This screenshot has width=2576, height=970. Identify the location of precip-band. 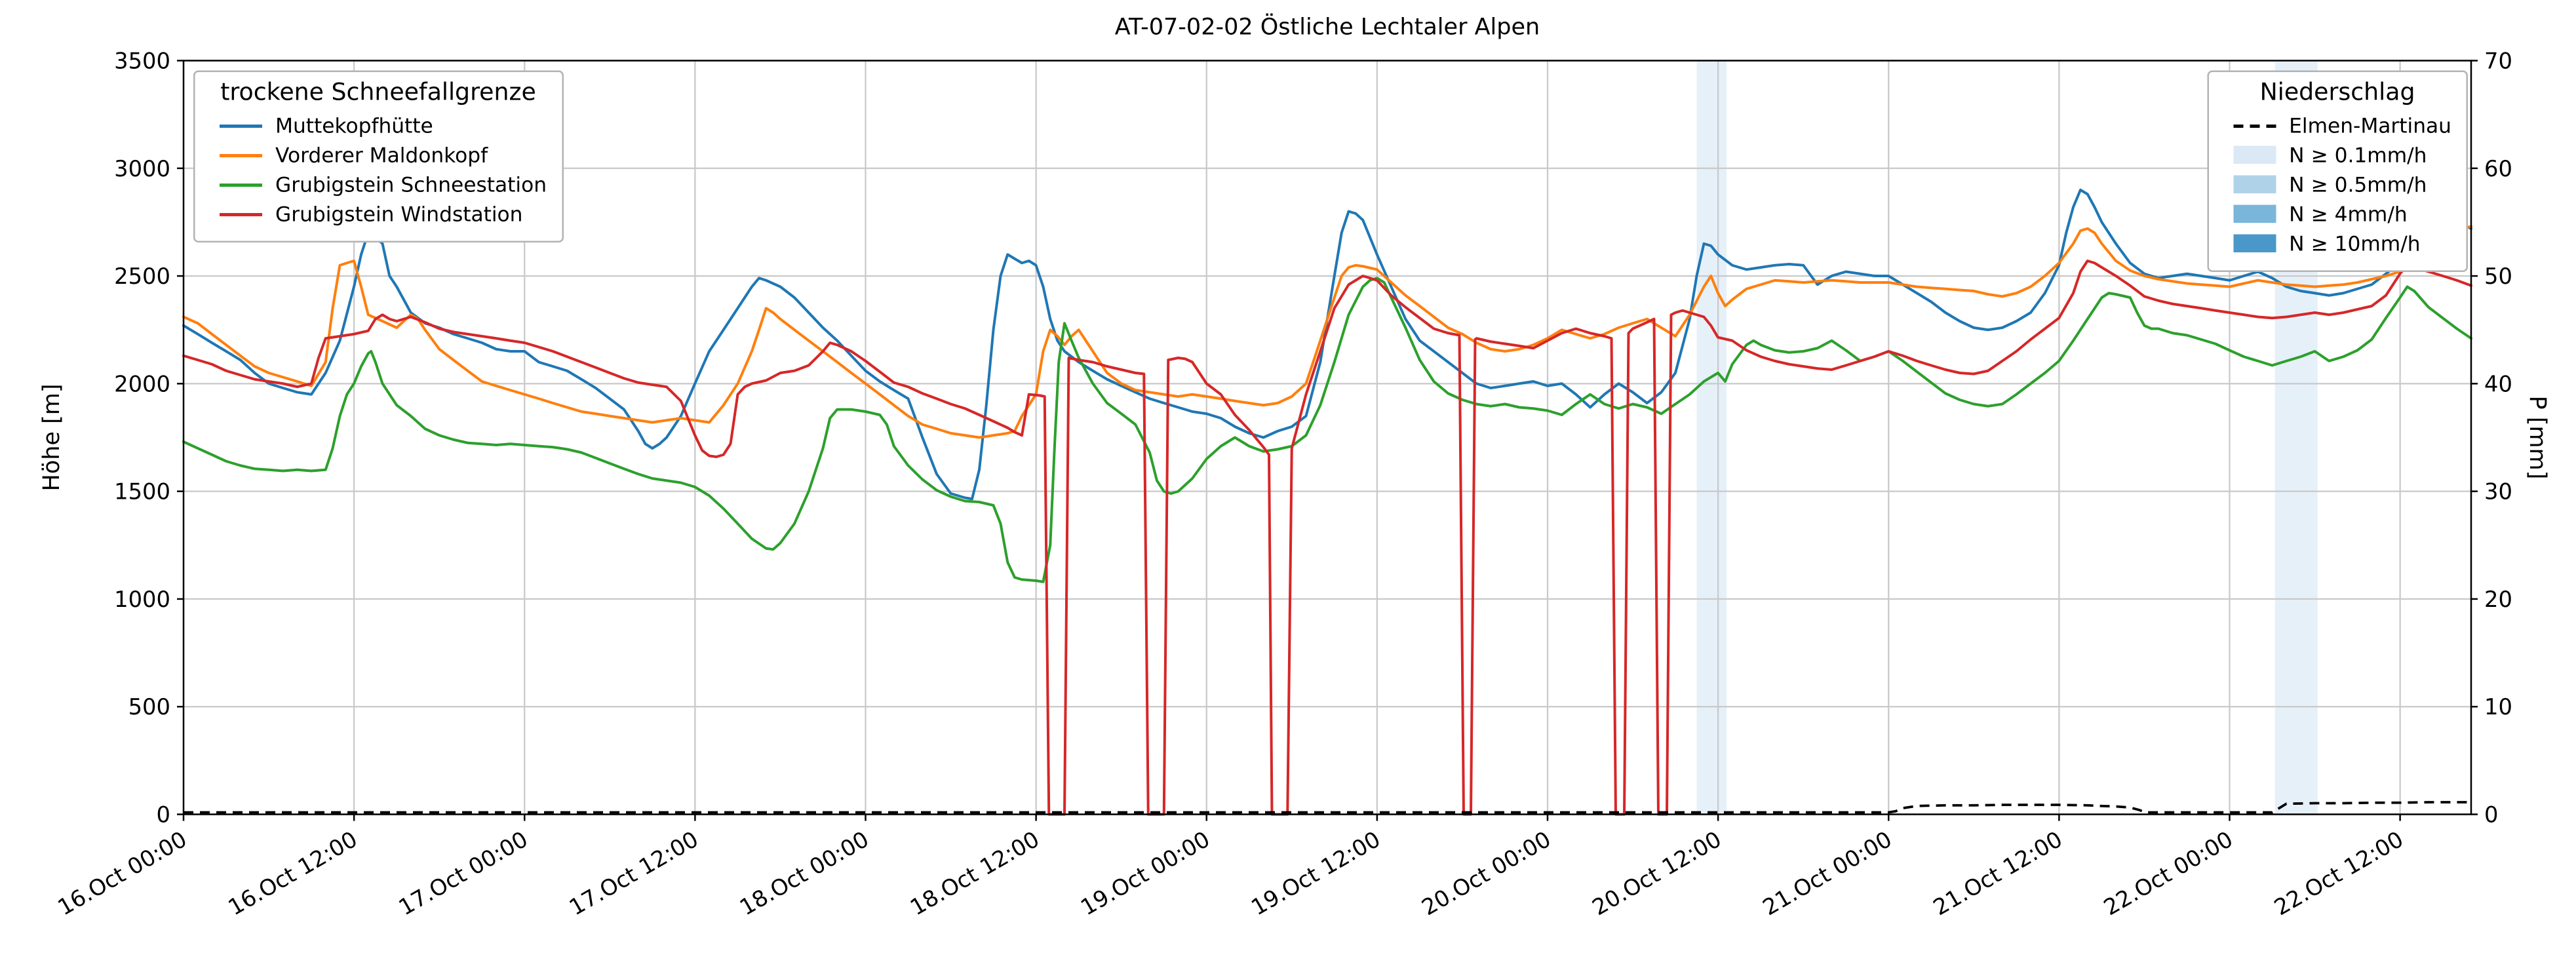
(1711, 437).